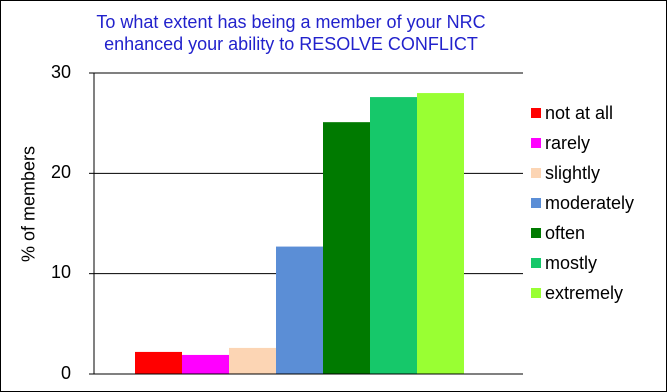  Describe the element at coordinates (252, 360) in the screenshot. I see `bar-slightly` at that location.